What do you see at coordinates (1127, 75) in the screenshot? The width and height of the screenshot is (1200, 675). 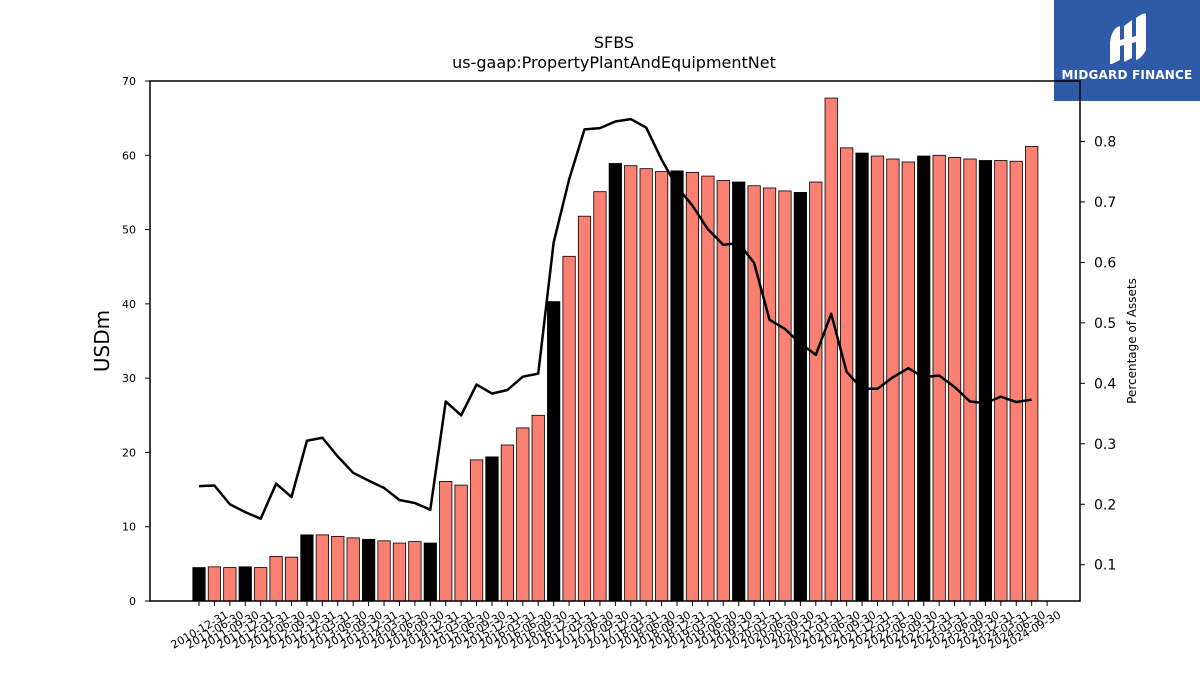 I see `brand-name: MIDGARD FINANCE` at bounding box center [1127, 75].